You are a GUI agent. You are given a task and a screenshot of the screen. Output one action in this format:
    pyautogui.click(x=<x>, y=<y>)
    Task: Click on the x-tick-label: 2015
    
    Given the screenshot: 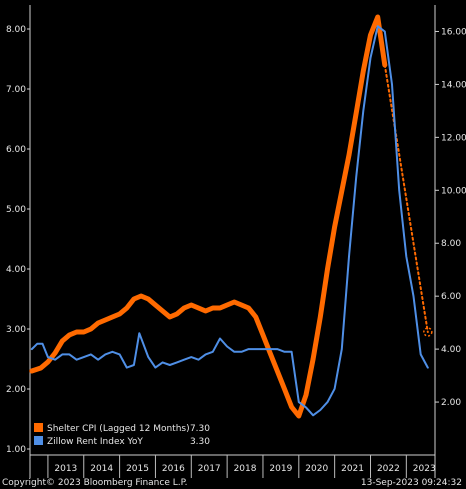 What is the action you would take?
    pyautogui.click(x=137, y=469)
    